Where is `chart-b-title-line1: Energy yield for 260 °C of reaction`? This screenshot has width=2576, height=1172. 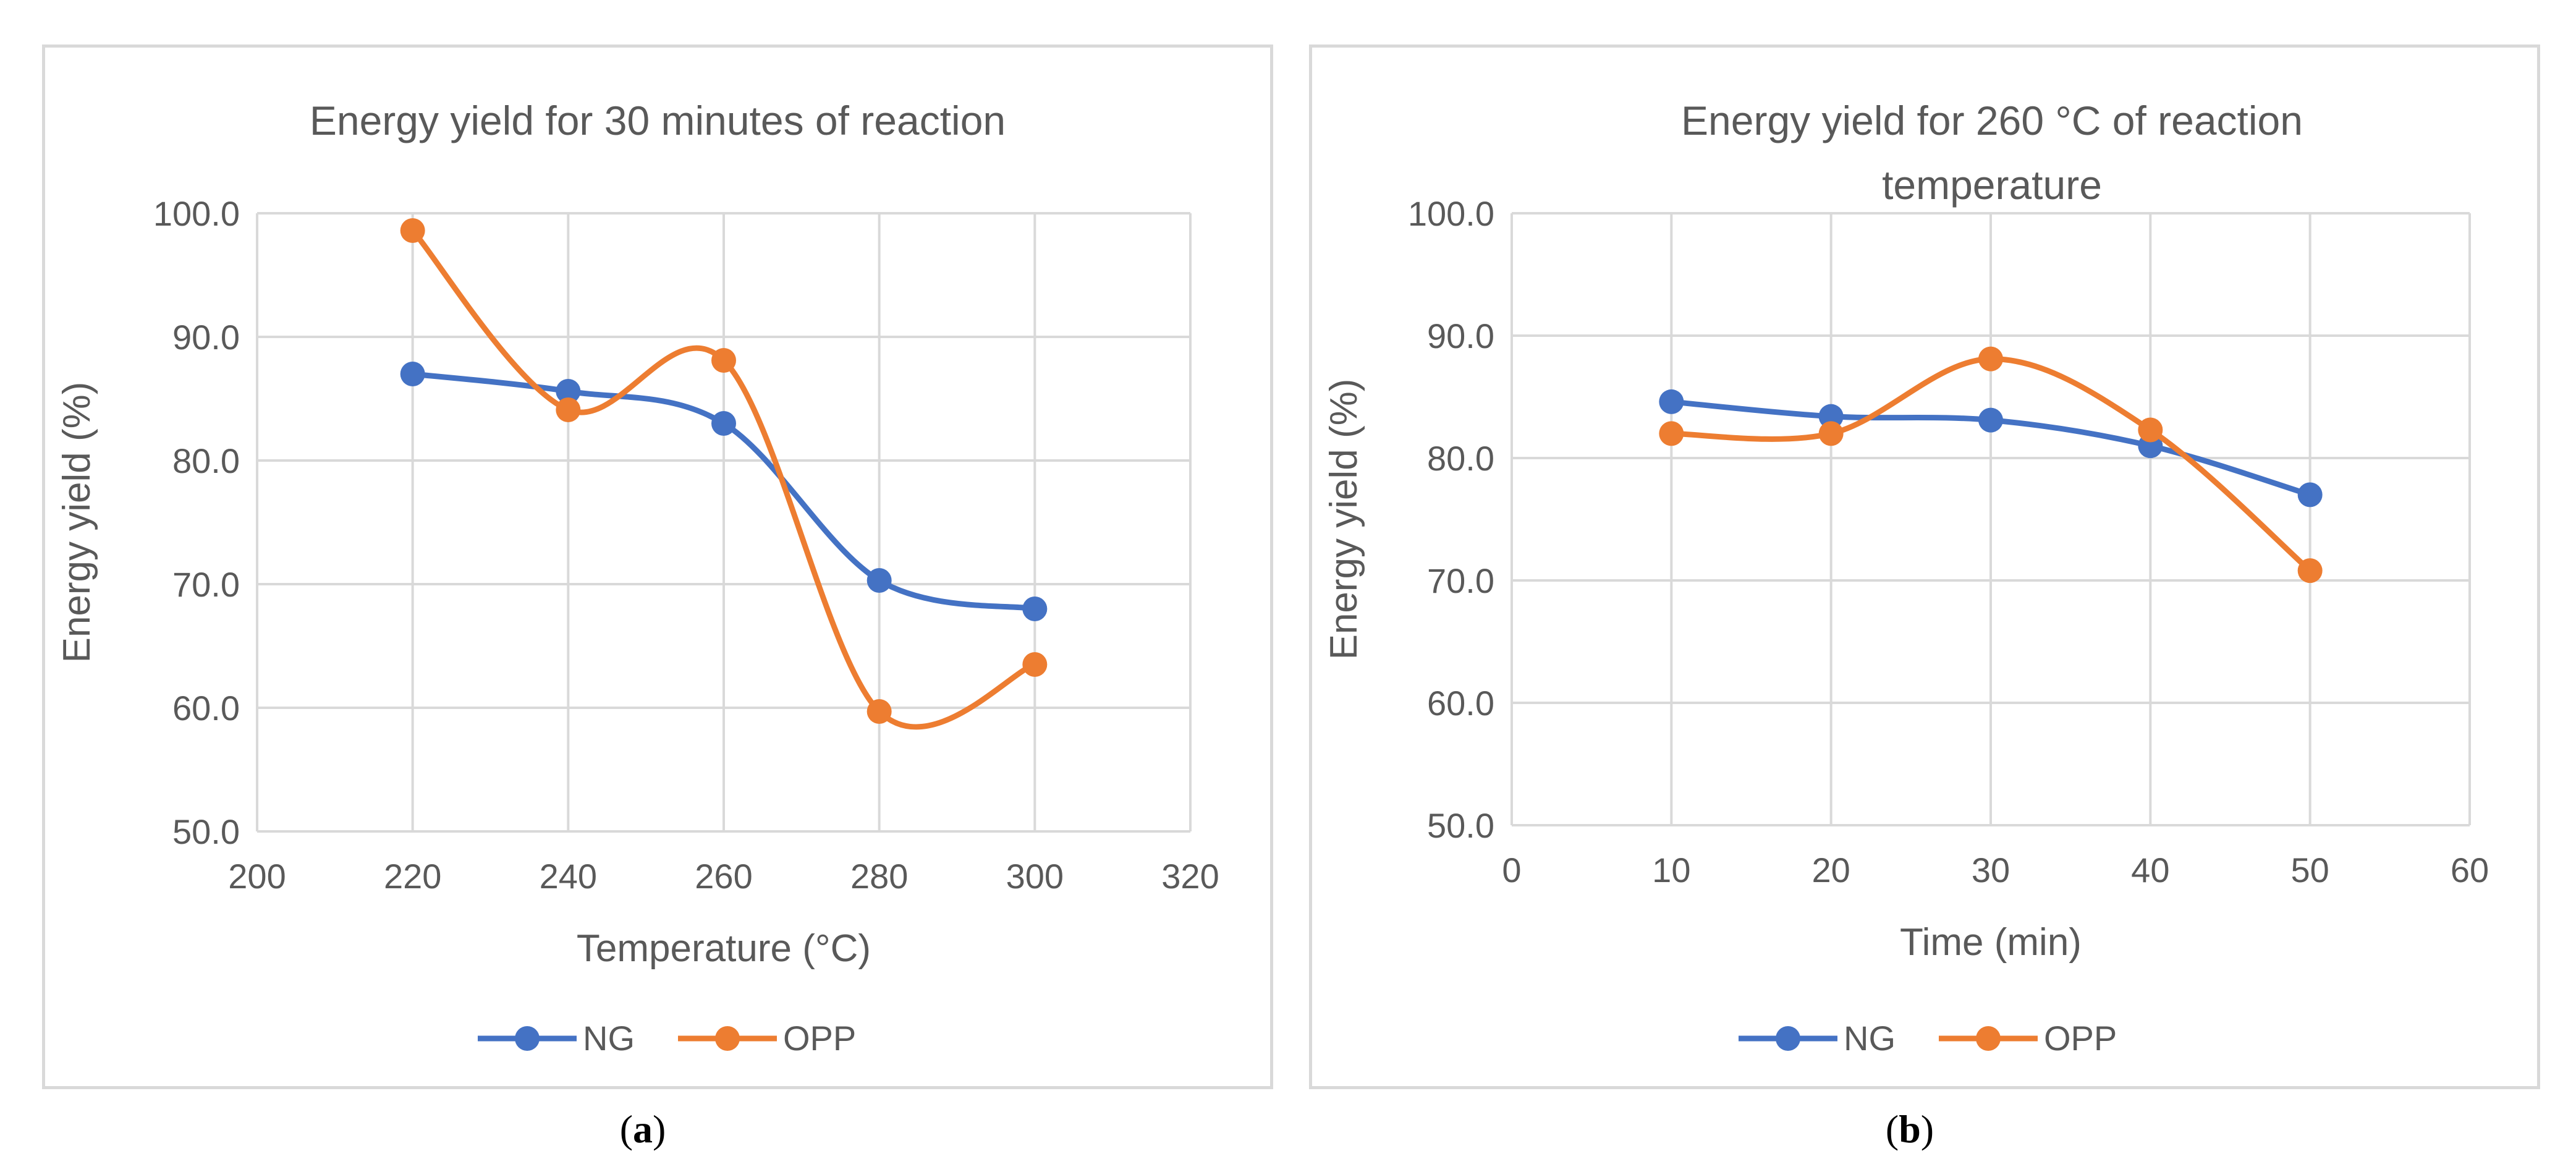 chart-b-title-line1: Energy yield for 260 °C of reaction is located at coordinates (1992, 120).